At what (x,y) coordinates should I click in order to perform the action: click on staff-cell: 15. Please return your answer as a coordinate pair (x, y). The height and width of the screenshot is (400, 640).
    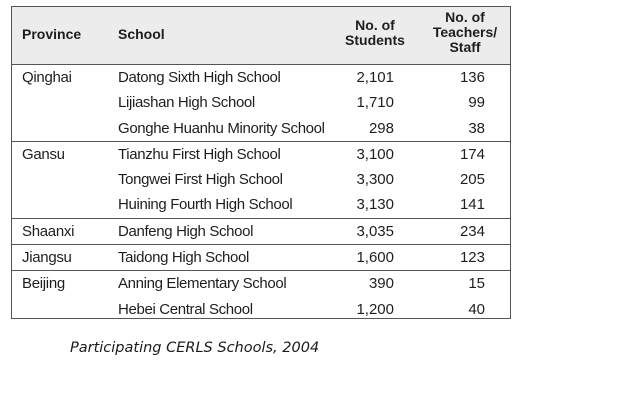
    Looking at the image, I should click on (476, 284).